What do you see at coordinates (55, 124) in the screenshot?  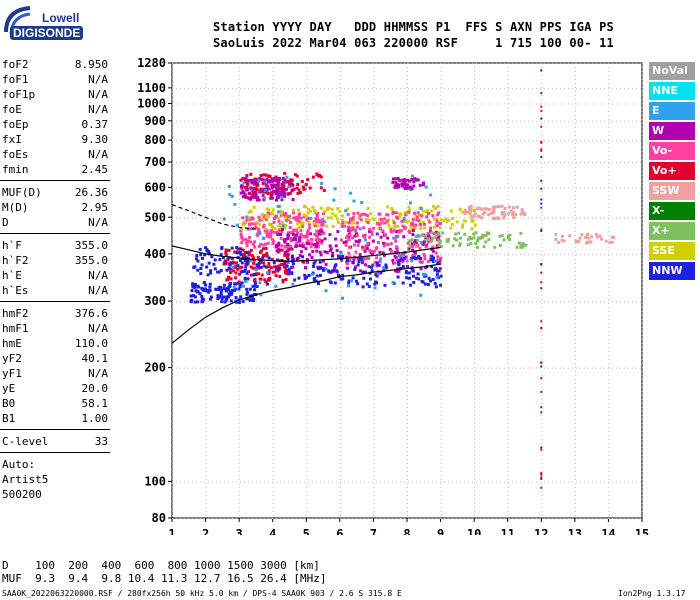 I see `parameter-row: foEp 0.37` at bounding box center [55, 124].